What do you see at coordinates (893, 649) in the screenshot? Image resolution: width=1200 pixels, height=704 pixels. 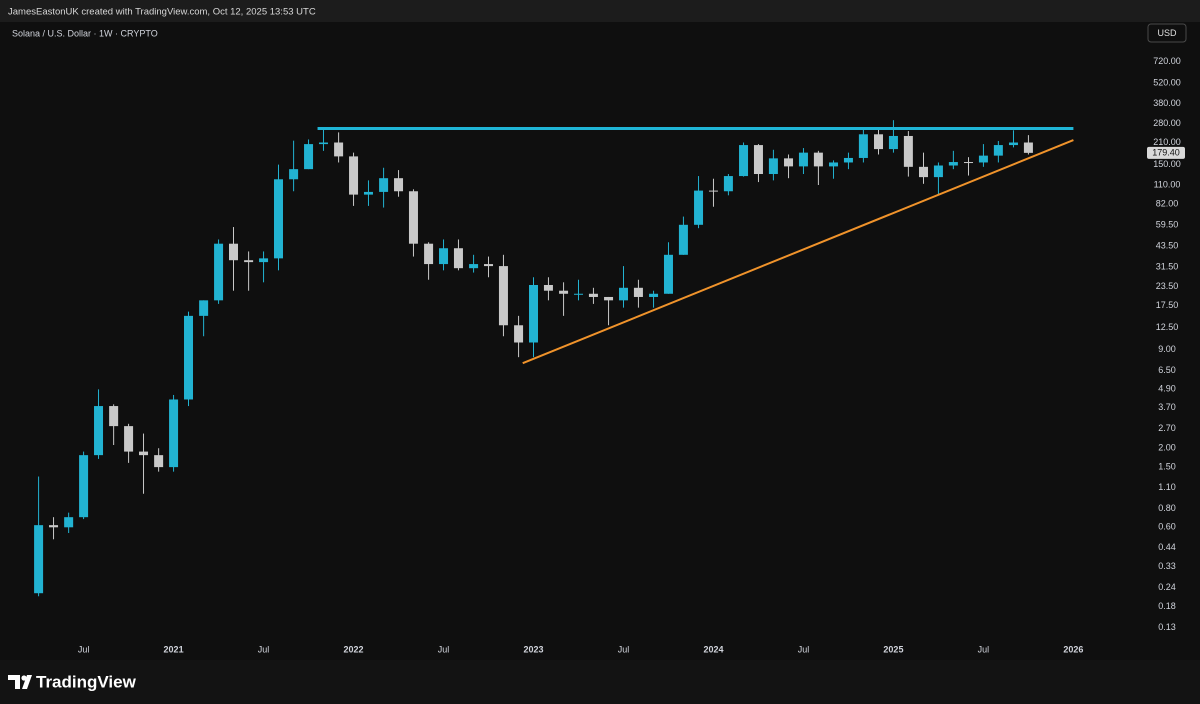 I see `x-tick-label: 2025` at bounding box center [893, 649].